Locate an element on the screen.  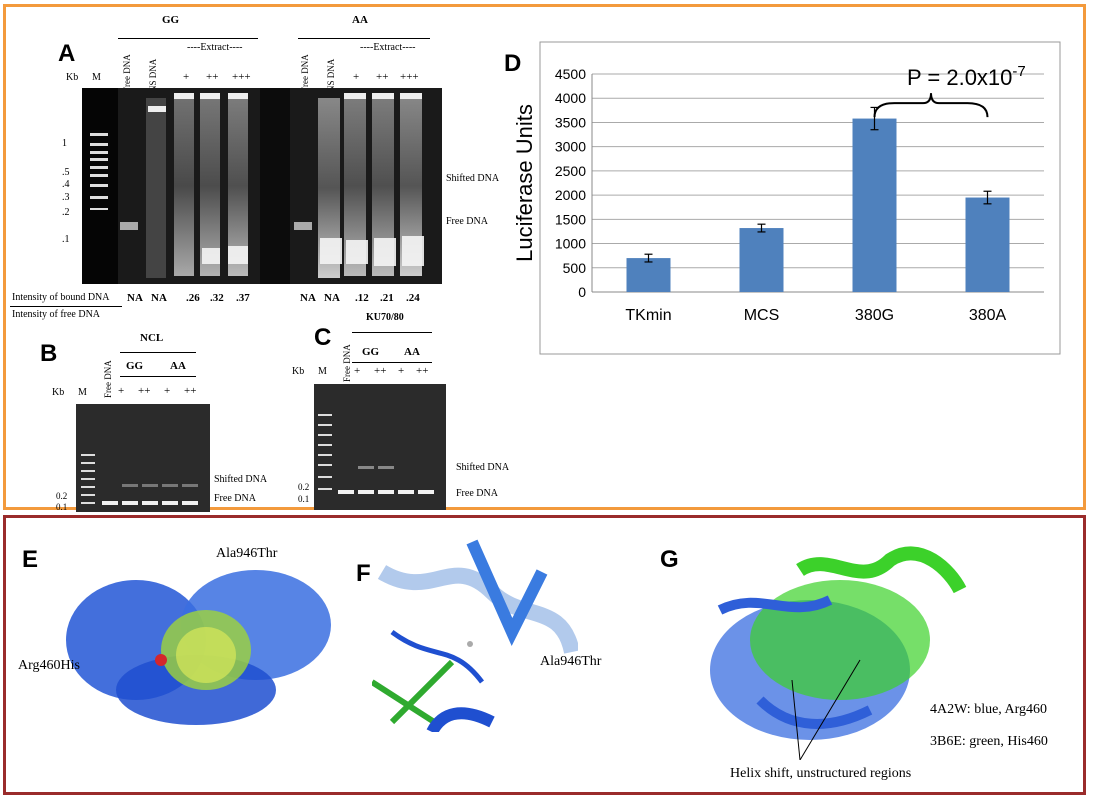
panel-c-marker-01: 0.1 is located at coordinates (304, 499).